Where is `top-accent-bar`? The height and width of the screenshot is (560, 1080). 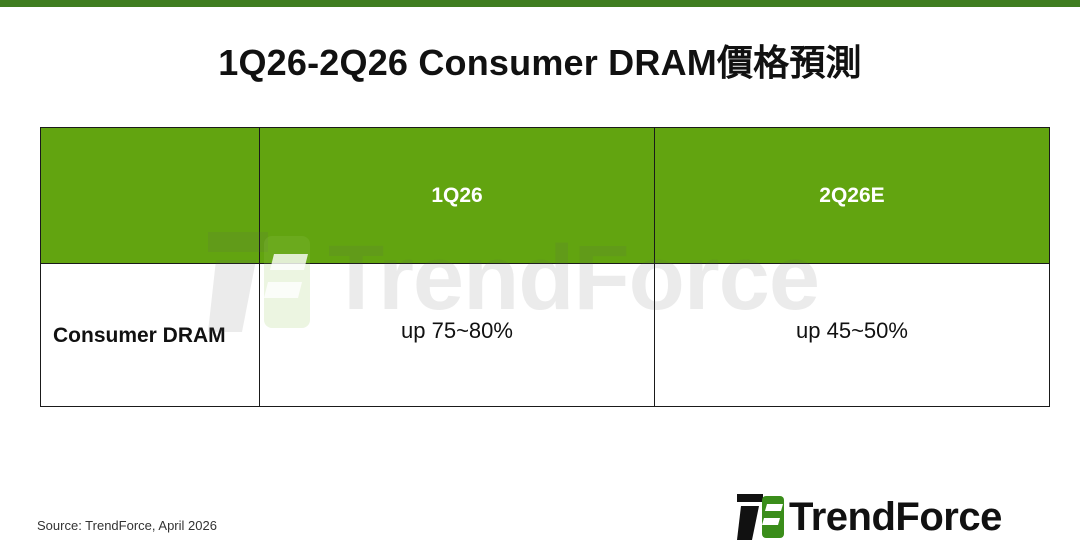
top-accent-bar is located at coordinates (540, 3).